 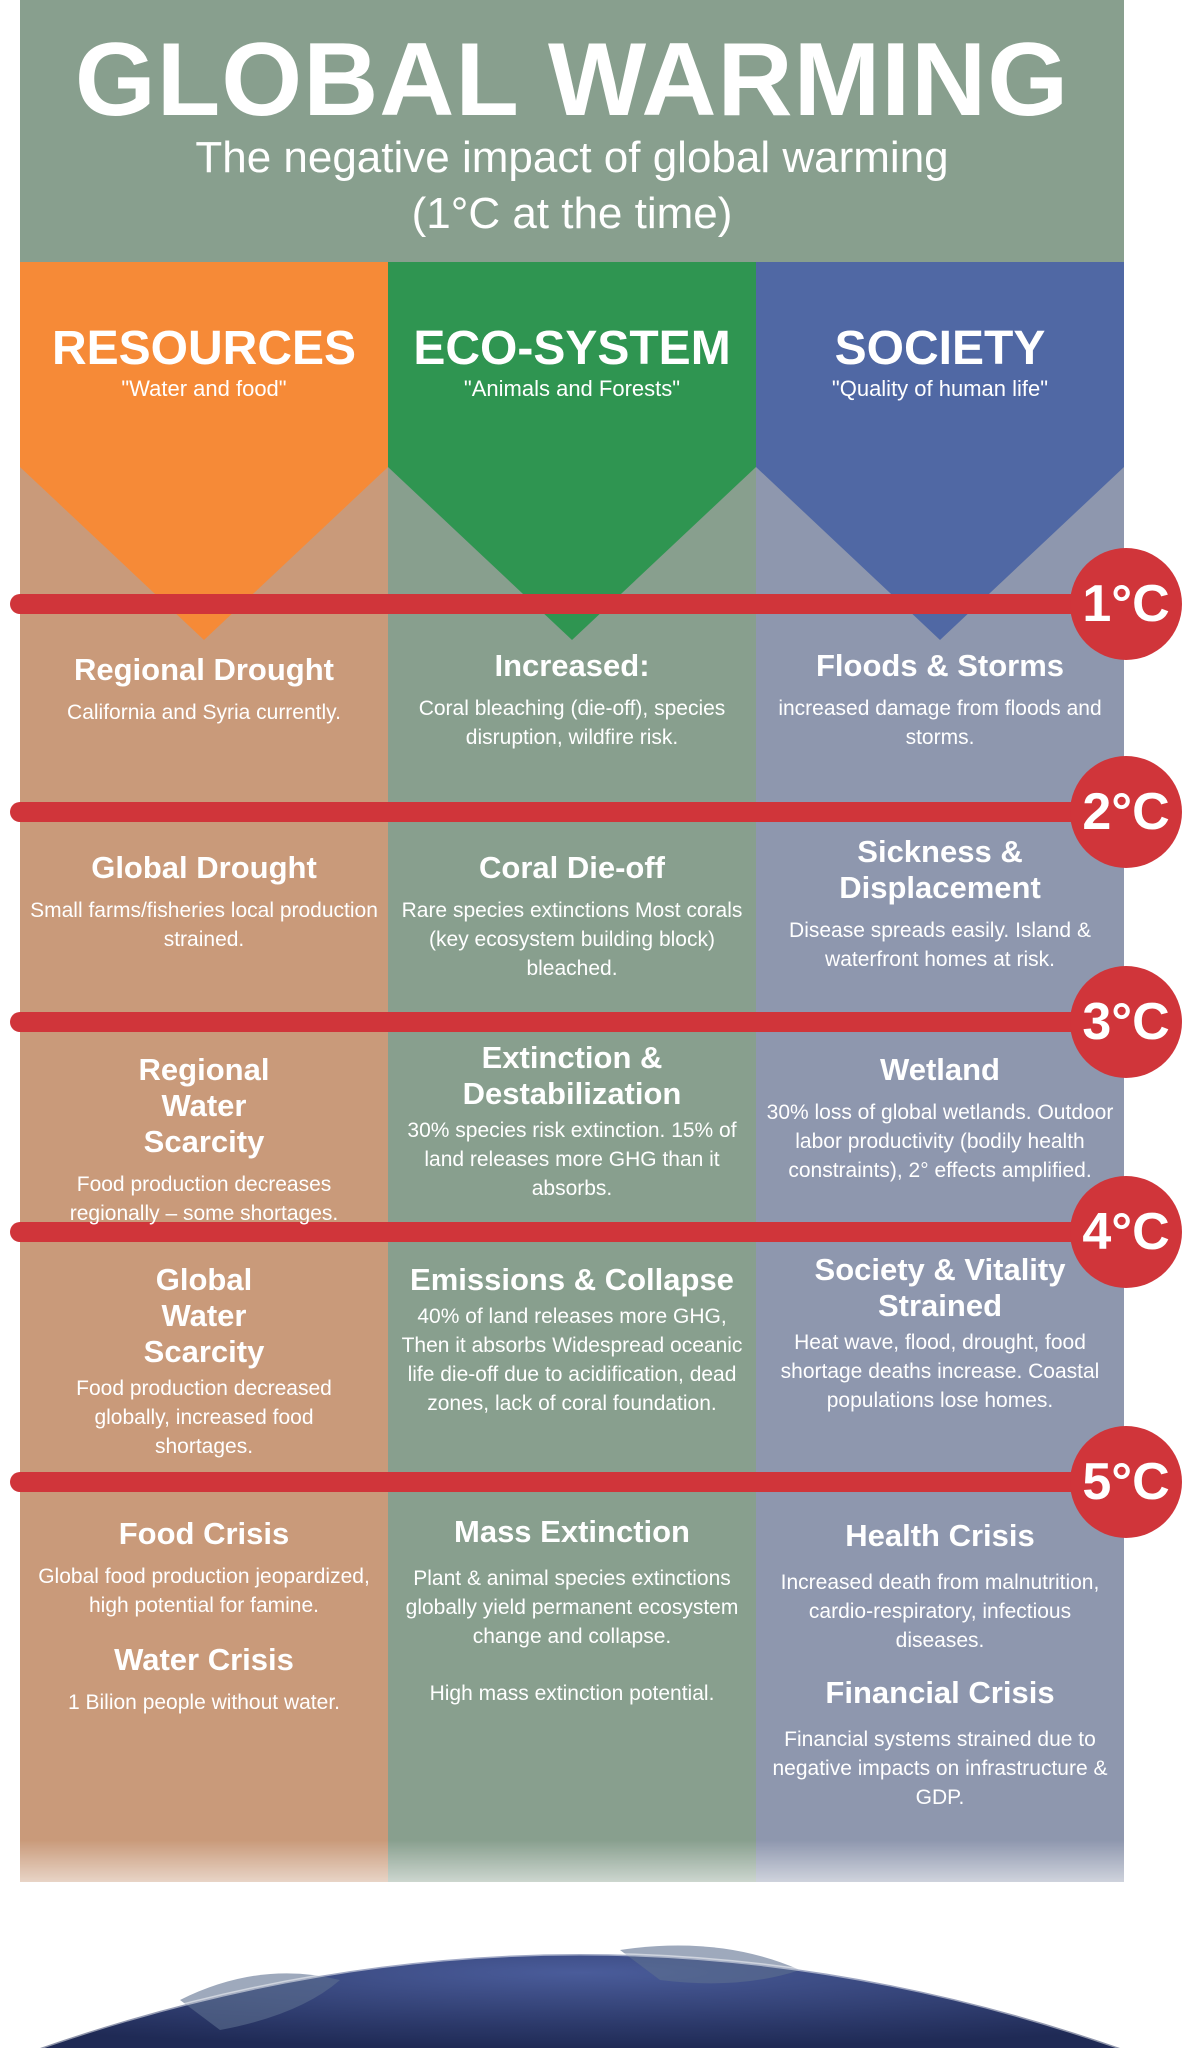 What do you see at coordinates (572, 1279) in the screenshot?
I see `cell-title: Emissions & Collapse` at bounding box center [572, 1279].